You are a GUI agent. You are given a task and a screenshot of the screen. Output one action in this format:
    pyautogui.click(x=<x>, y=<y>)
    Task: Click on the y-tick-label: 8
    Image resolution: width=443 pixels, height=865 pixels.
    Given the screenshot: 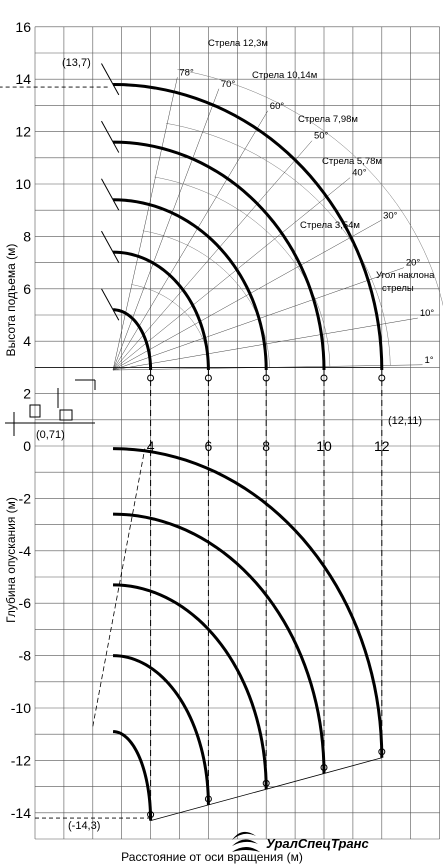 What is the action you would take?
    pyautogui.click(x=27, y=236)
    